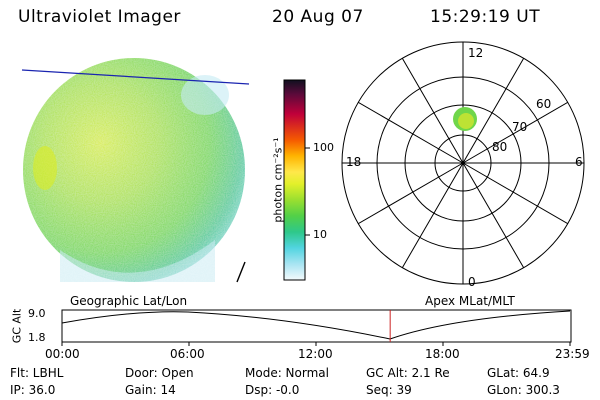 The width and height of the screenshot is (600, 400). What do you see at coordinates (465, 119) in the screenshot?
I see `auroral-blob` at bounding box center [465, 119].